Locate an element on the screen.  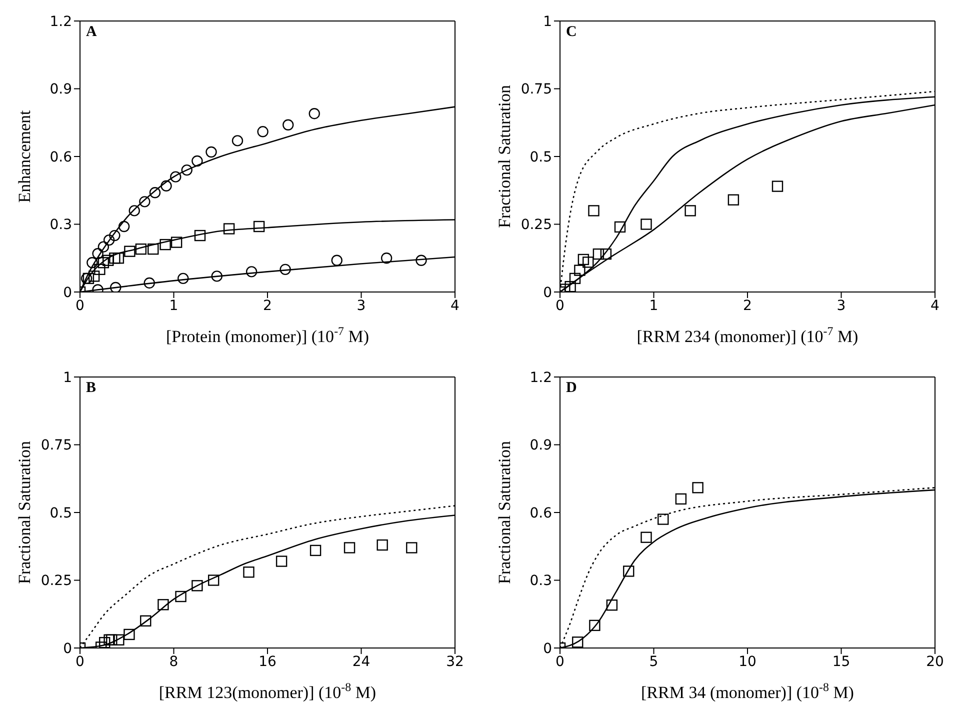
x-axis-title: [Protein (monomer)] (10$^{-7}$ M) is located at coordinates (268, 335).